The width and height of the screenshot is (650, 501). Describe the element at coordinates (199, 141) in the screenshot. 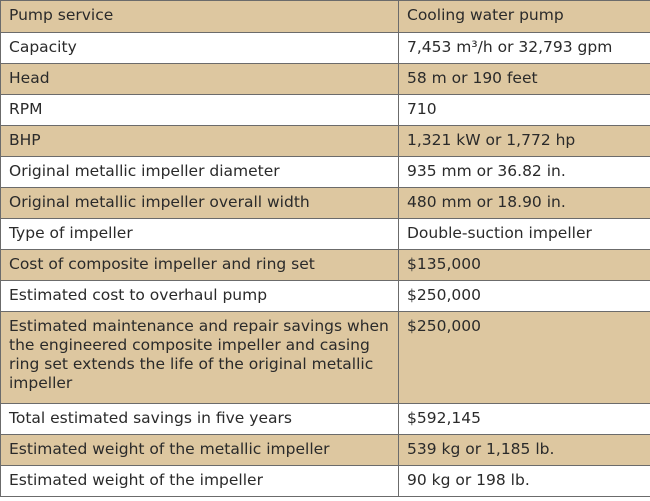

I see `row-label: BHP` at that location.